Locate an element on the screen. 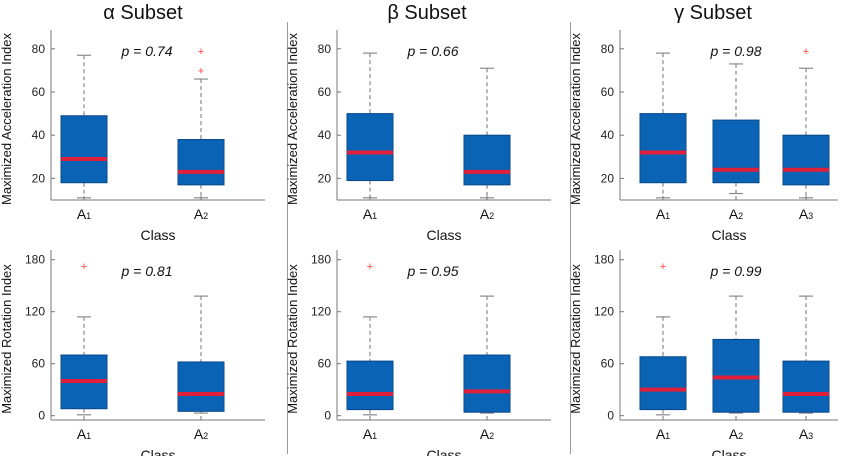  p-value-annotation: p = 0.98 is located at coordinates (736, 51).